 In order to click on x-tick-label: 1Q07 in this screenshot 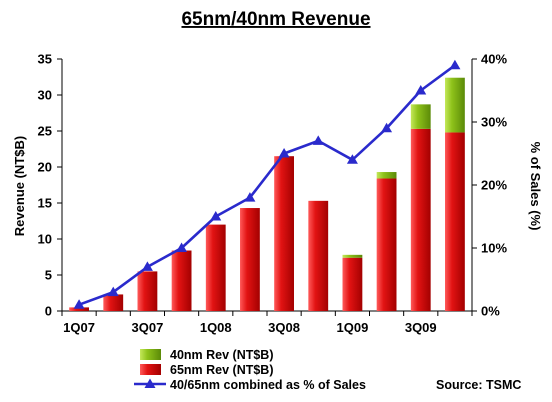, I will do `click(79, 327)`.